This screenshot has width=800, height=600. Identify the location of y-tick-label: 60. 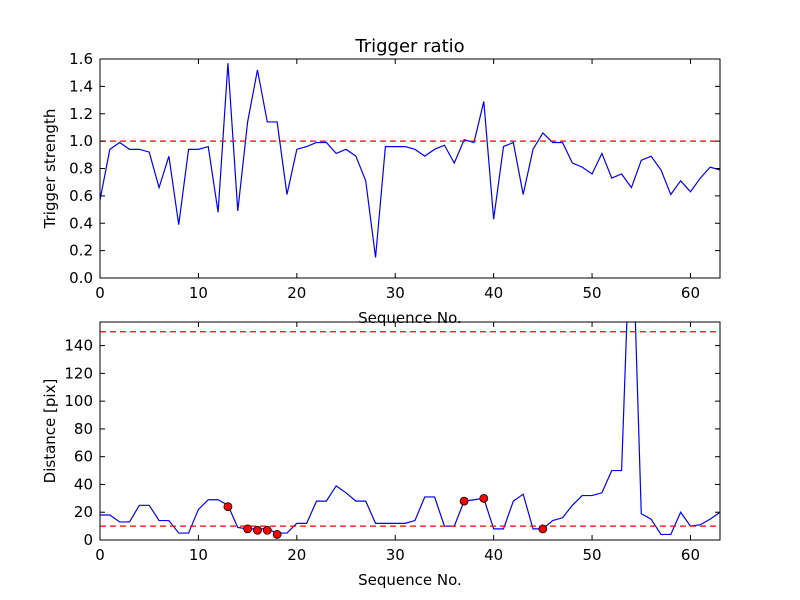
(83, 457).